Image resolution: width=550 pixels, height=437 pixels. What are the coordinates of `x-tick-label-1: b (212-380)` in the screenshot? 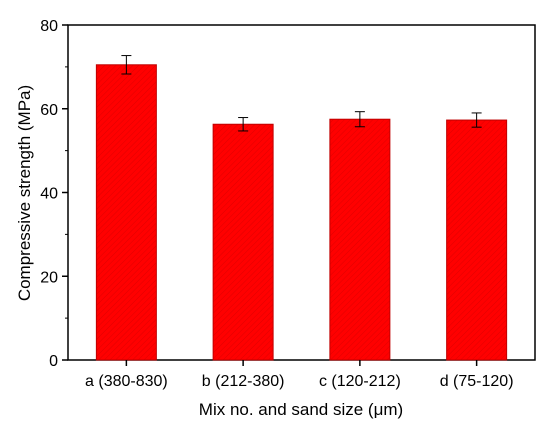 It's located at (243, 381).